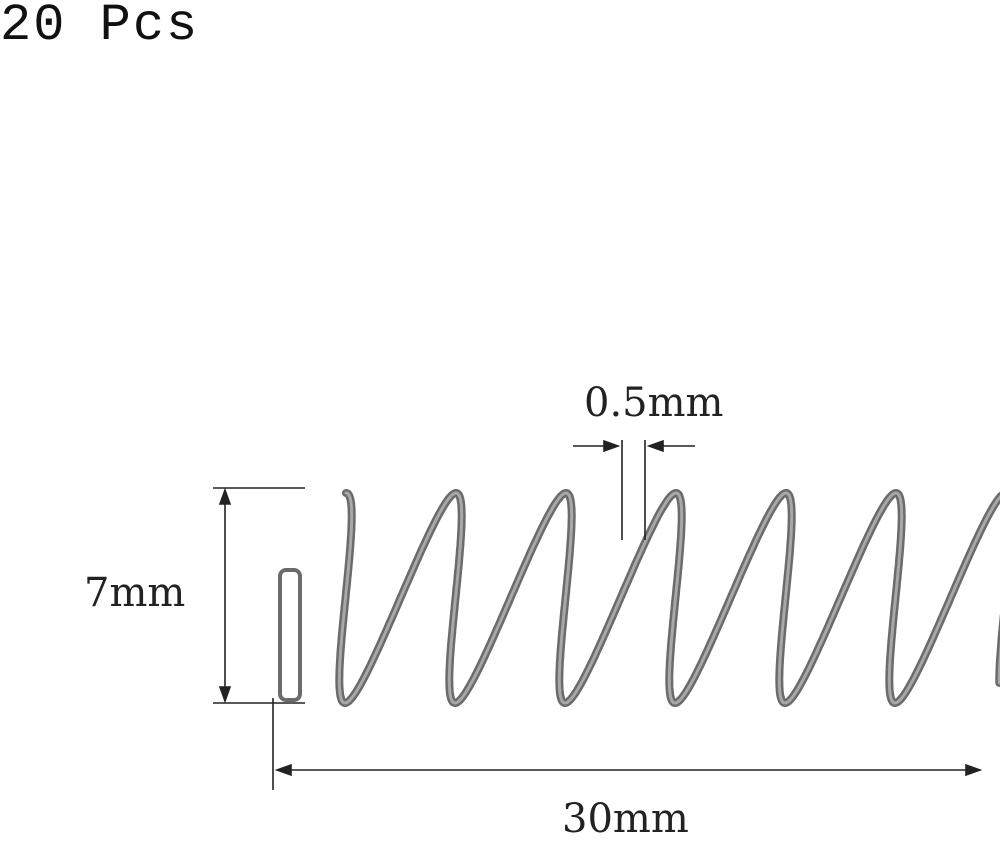  I want to click on wire-diameter-label: 0.5mm, so click(654, 403).